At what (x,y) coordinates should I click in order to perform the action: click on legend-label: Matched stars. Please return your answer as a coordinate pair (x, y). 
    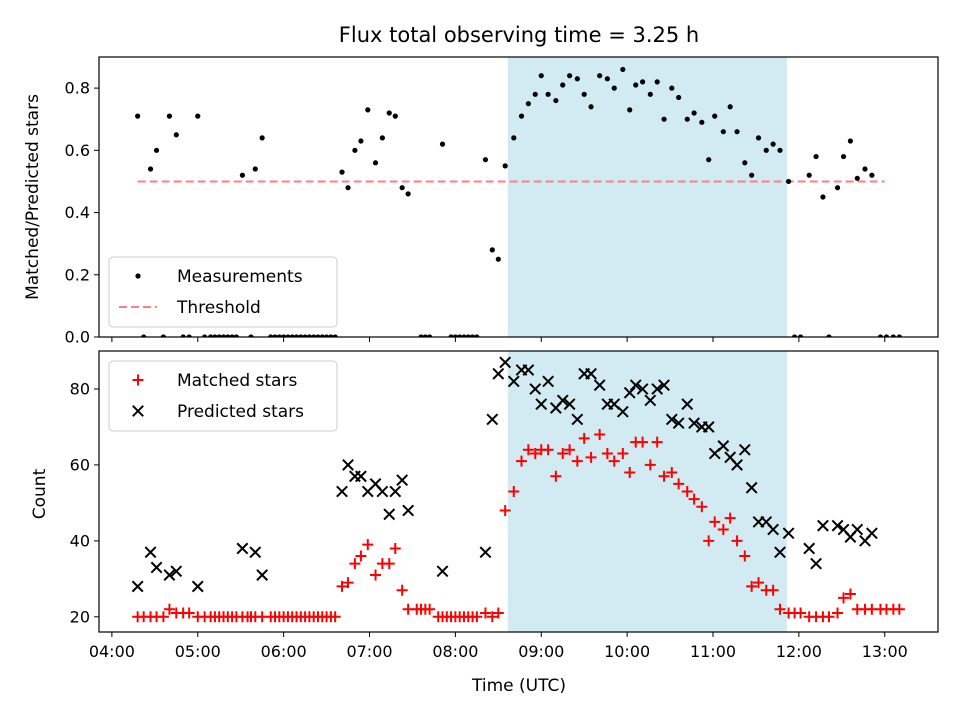
    Looking at the image, I should click on (237, 381).